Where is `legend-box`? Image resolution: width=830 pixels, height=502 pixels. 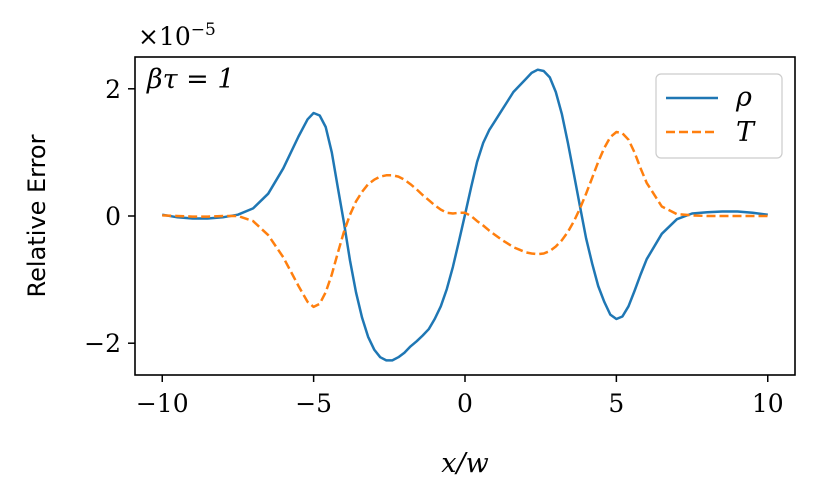
legend-box is located at coordinates (719, 116).